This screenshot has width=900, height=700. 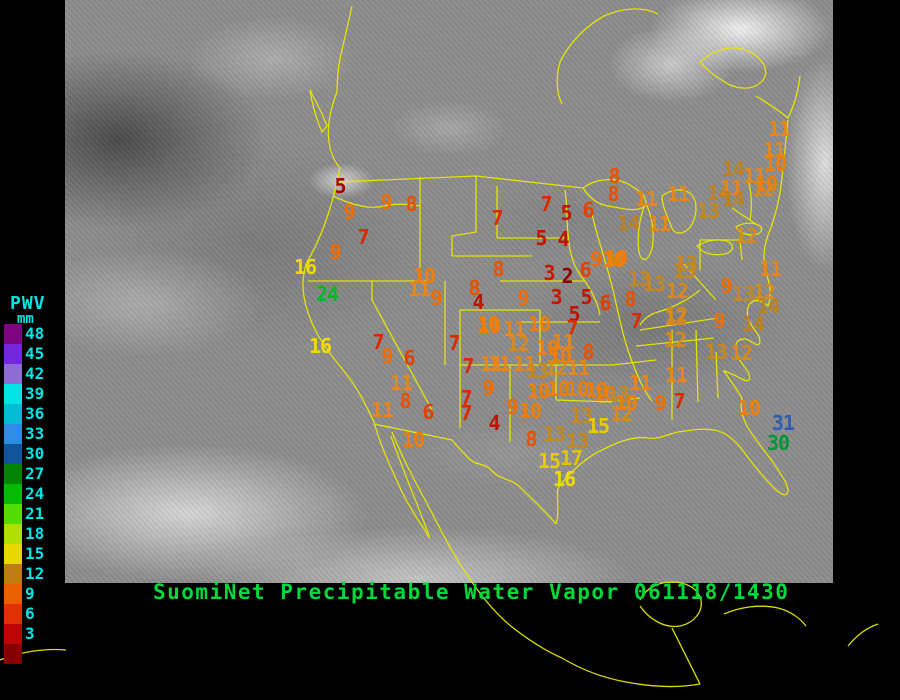 I want to click on legend-entry: 48, so click(x=33, y=334).